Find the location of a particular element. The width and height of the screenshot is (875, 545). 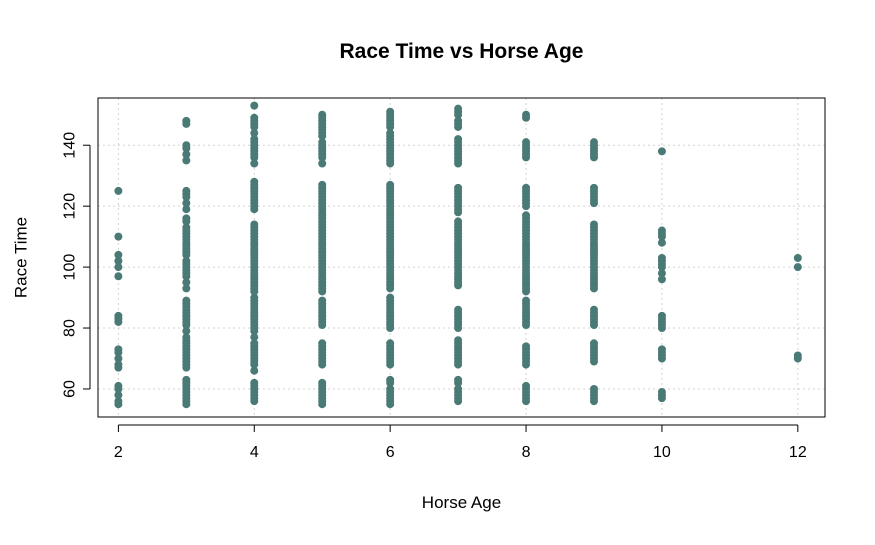

y-tick-label: 80 is located at coordinates (70, 328).